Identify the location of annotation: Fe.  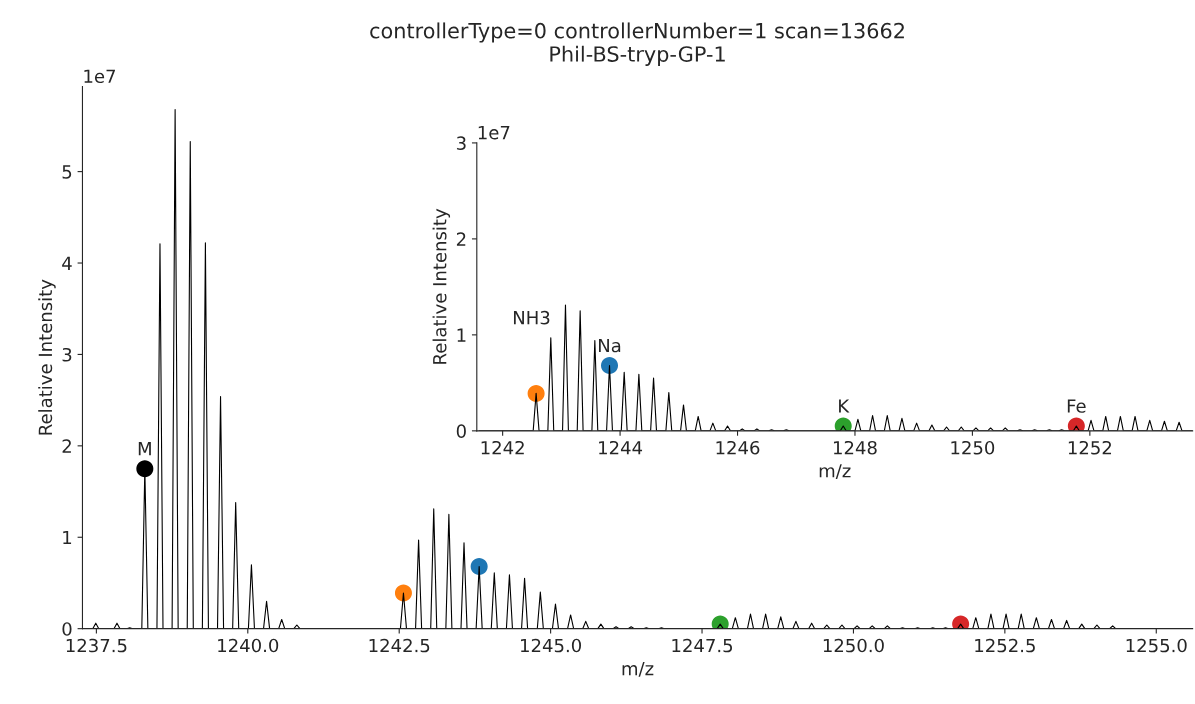
(1076, 406).